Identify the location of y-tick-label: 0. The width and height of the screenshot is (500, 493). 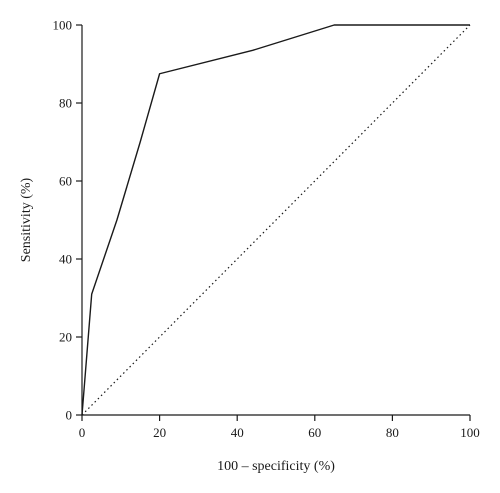
(69, 415).